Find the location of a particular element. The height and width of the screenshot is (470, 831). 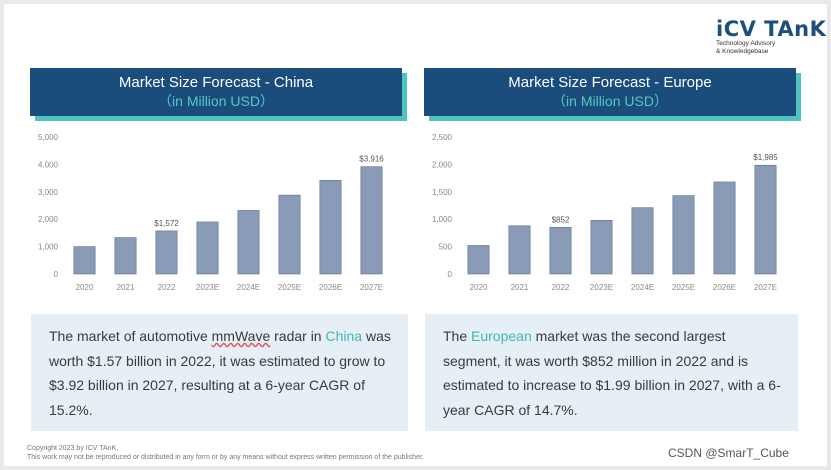

watermark: CSDN @SmarT_Cube is located at coordinates (728, 453).